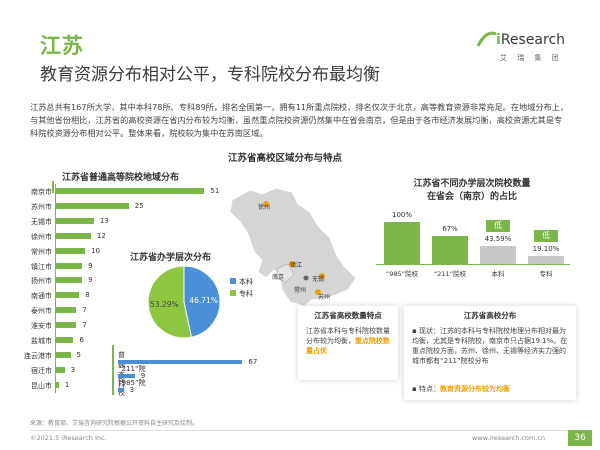  Describe the element at coordinates (68, 438) in the screenshot. I see `copyright-text: ©2021.5 iResearch Inc.` at that location.